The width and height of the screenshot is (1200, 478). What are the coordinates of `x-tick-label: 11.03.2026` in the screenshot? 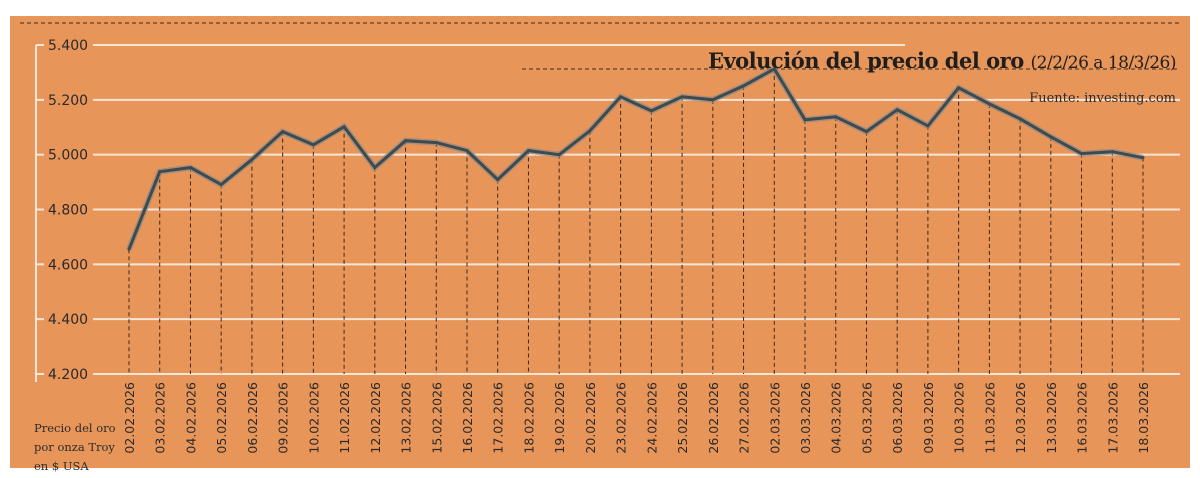 It's located at (989, 418).